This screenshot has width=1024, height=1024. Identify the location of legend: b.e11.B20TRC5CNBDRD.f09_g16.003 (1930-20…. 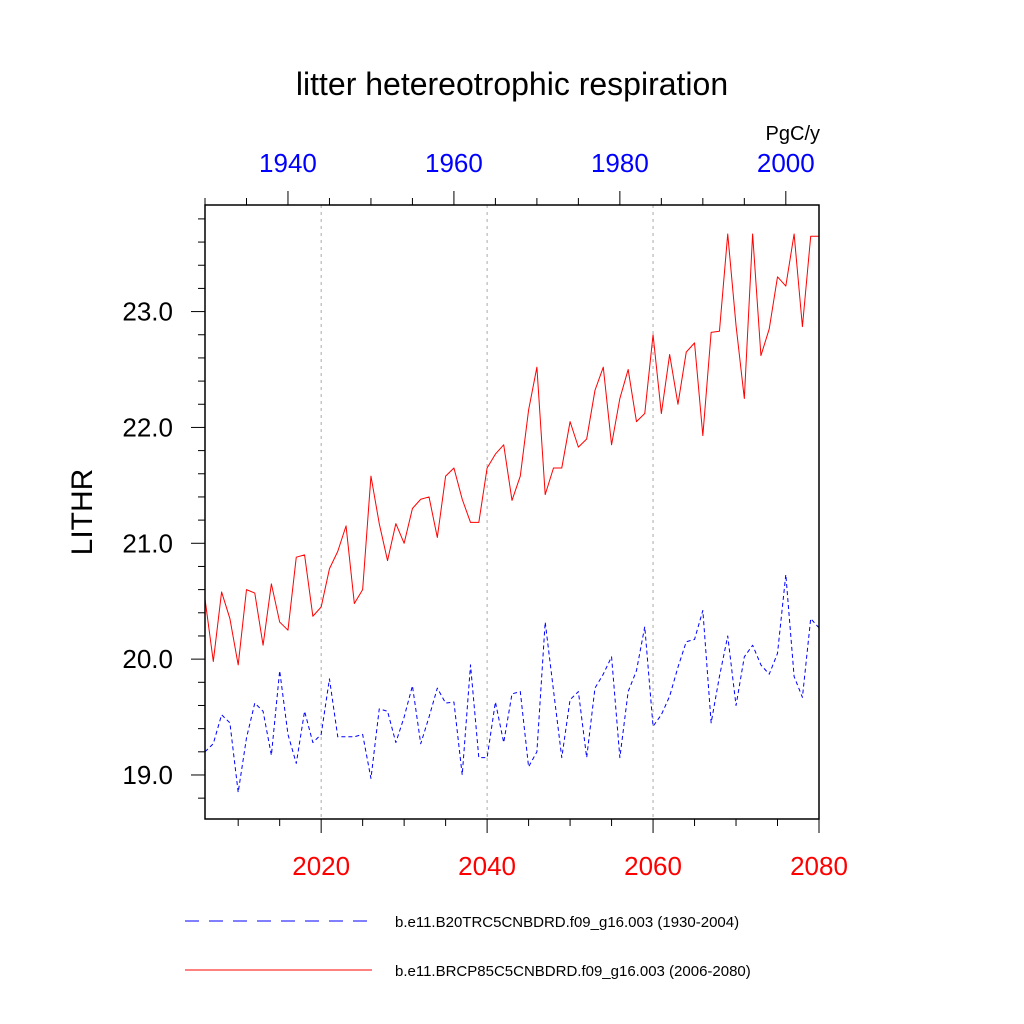
(468, 947).